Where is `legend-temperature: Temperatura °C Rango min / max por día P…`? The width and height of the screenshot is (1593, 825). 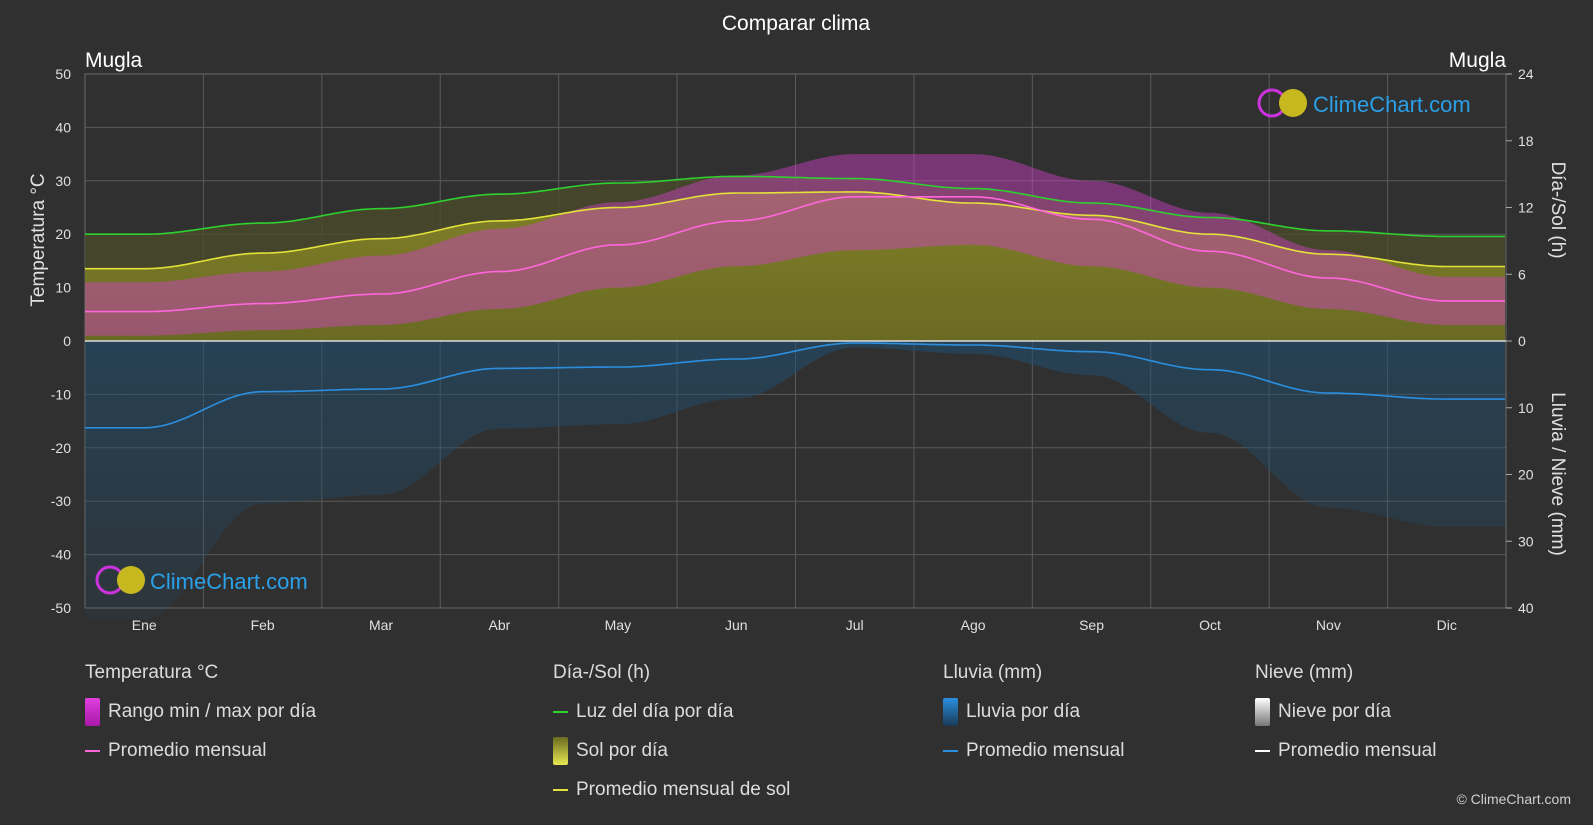
legend-temperature: Temperatura °C Rango min / max por día P… is located at coordinates (200, 720).